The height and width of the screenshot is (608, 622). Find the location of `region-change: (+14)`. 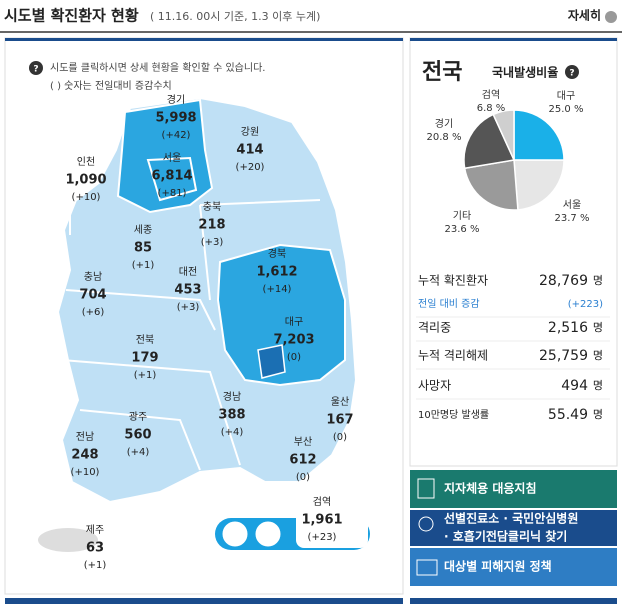

region-change: (+14) is located at coordinates (277, 289).